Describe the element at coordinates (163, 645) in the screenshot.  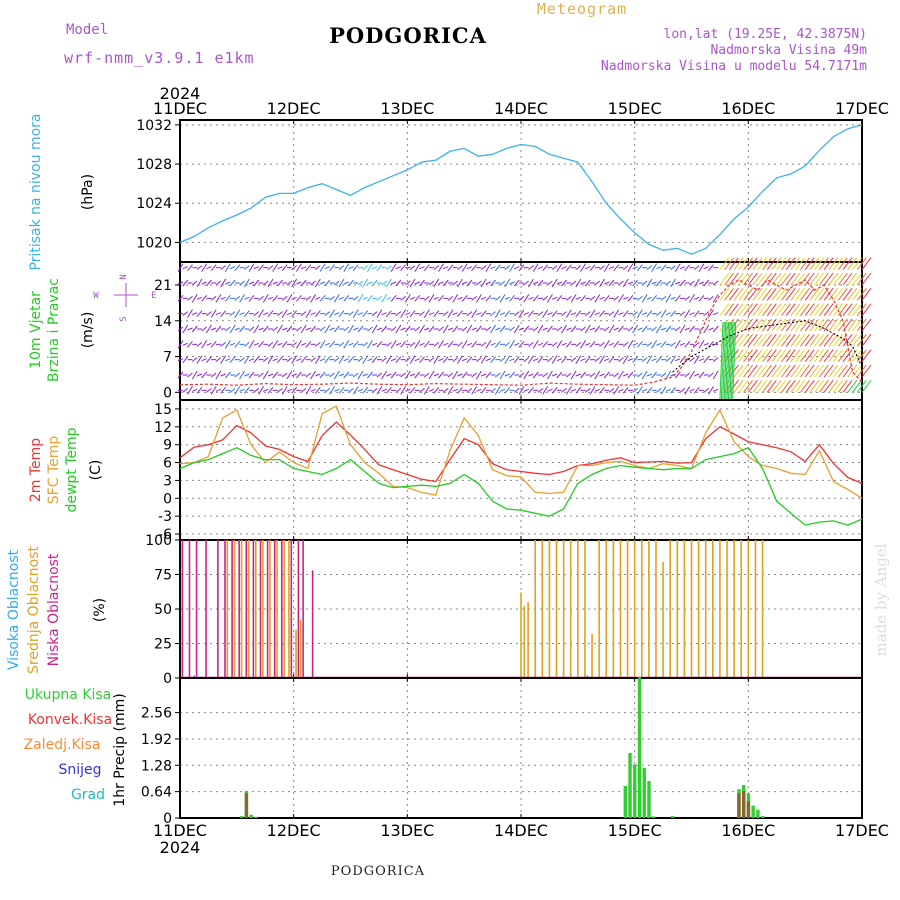
I see `ytick-label: 25` at that location.